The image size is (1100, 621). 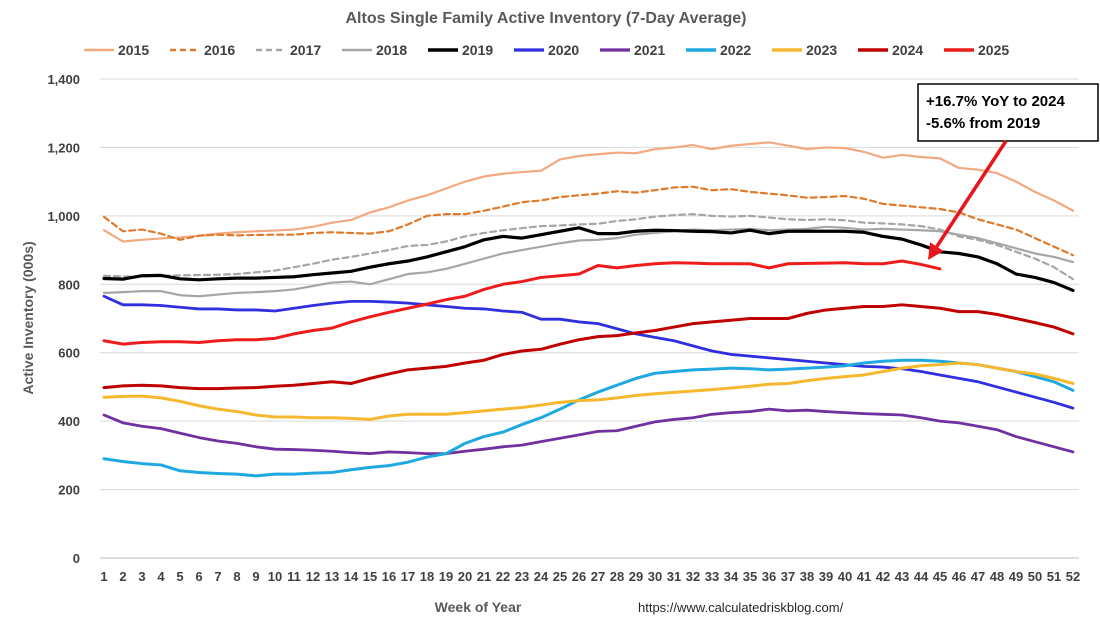 What do you see at coordinates (769, 576) in the screenshot?
I see `x-tick-label: 36` at bounding box center [769, 576].